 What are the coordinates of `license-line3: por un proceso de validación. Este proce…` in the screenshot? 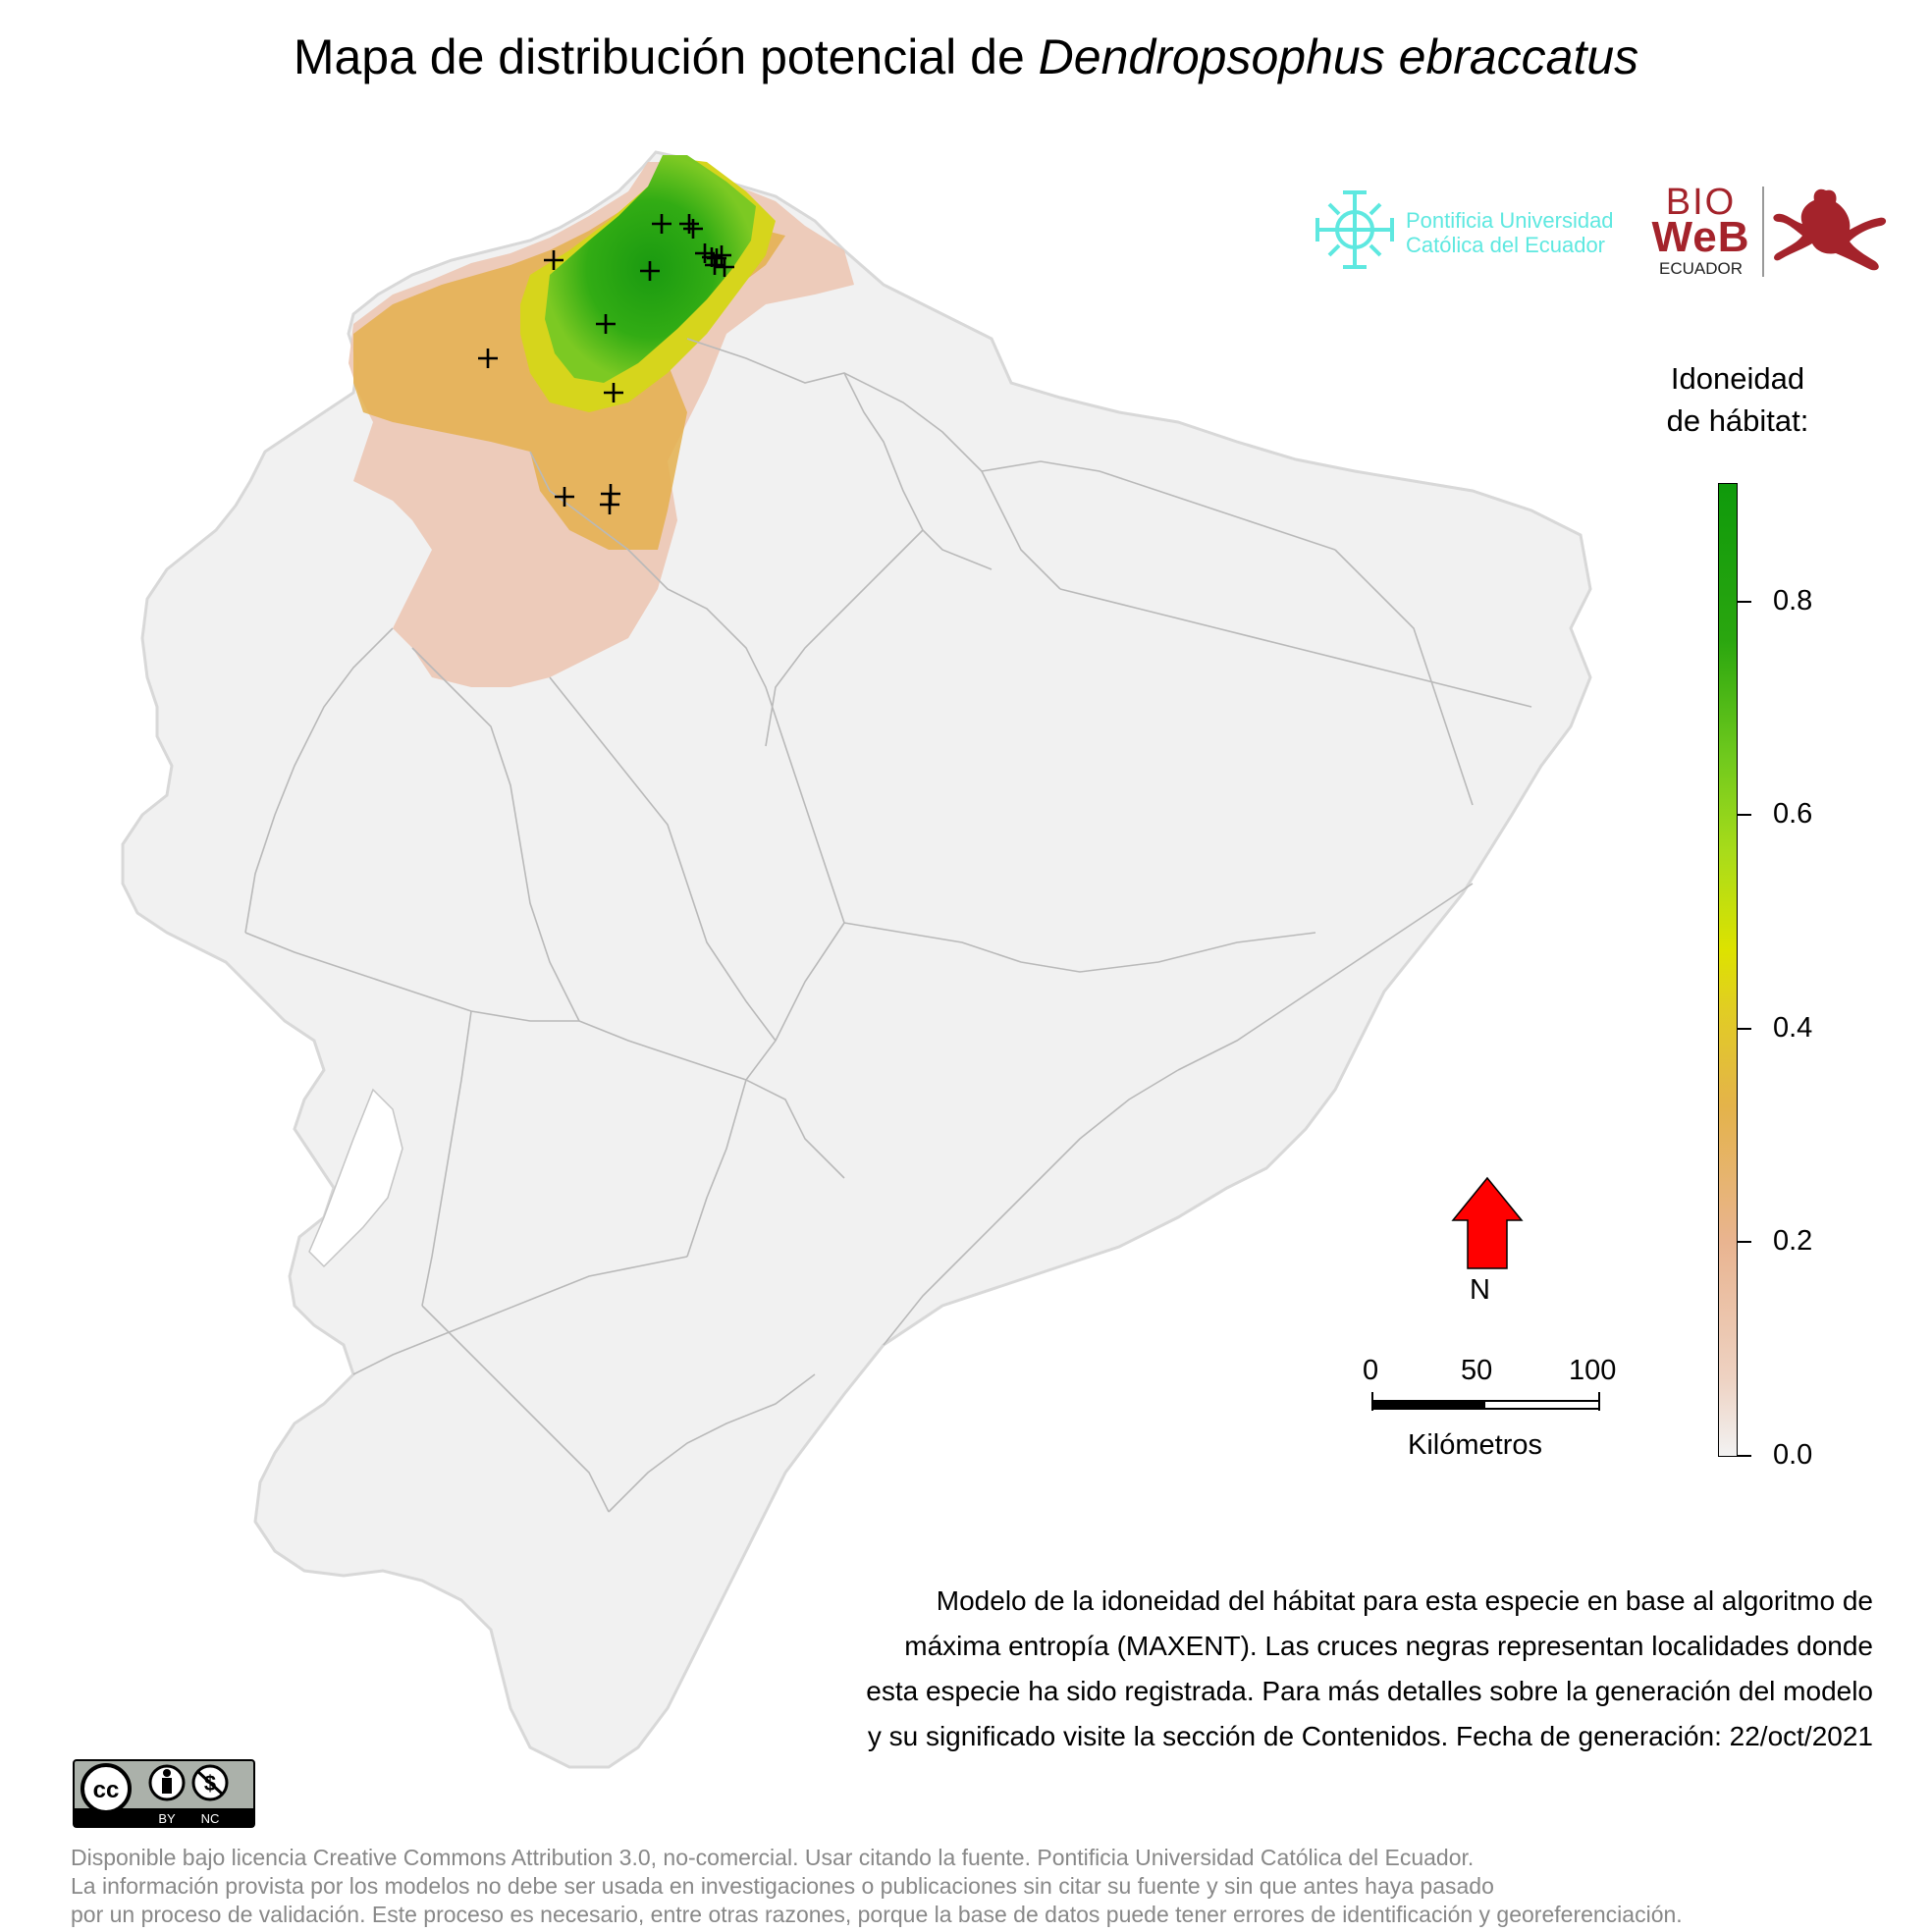 It's located at (877, 1914).